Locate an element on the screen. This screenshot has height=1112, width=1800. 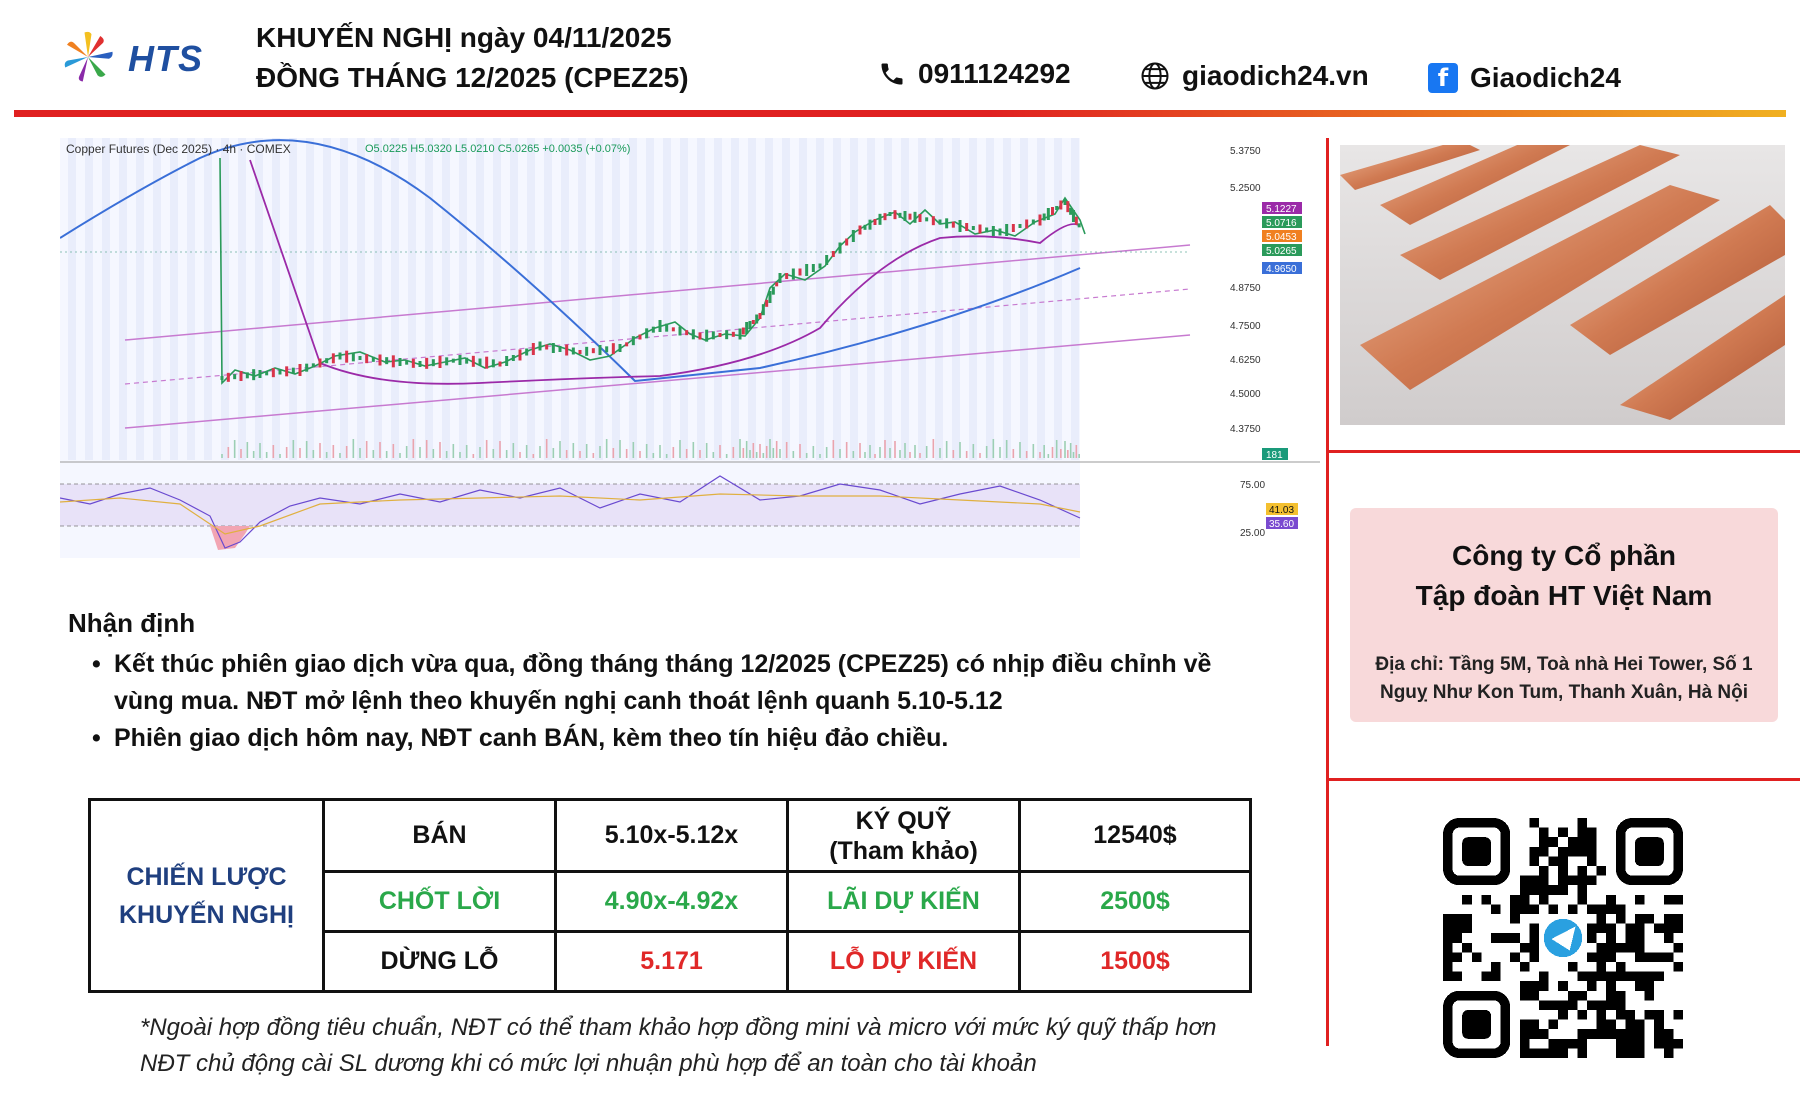
price-tick: 4.8750 is located at coordinates (1245, 288).